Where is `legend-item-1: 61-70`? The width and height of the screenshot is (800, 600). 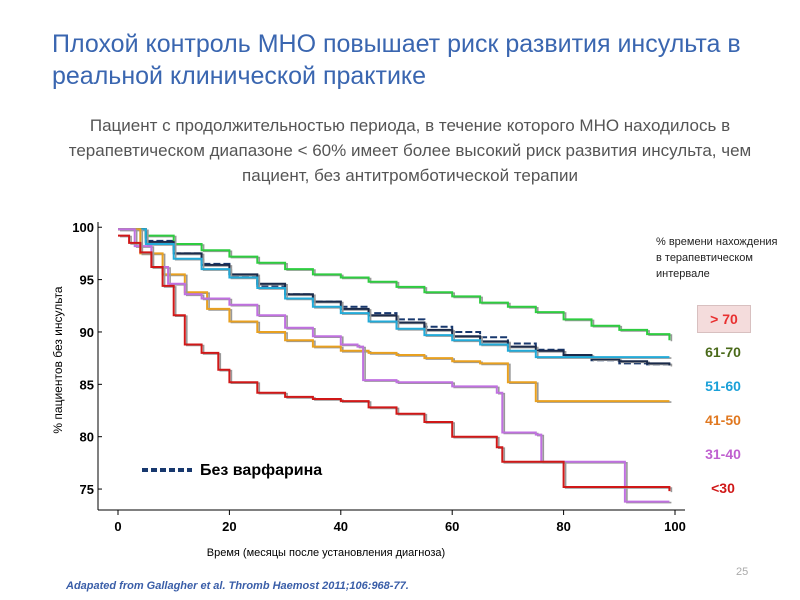
legend-item-1: 61-70 is located at coordinates (723, 352).